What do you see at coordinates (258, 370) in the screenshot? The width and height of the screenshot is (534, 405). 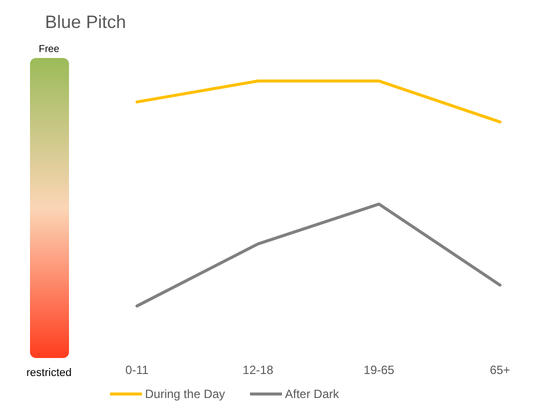 I see `x-tick-label: 12-18` at bounding box center [258, 370].